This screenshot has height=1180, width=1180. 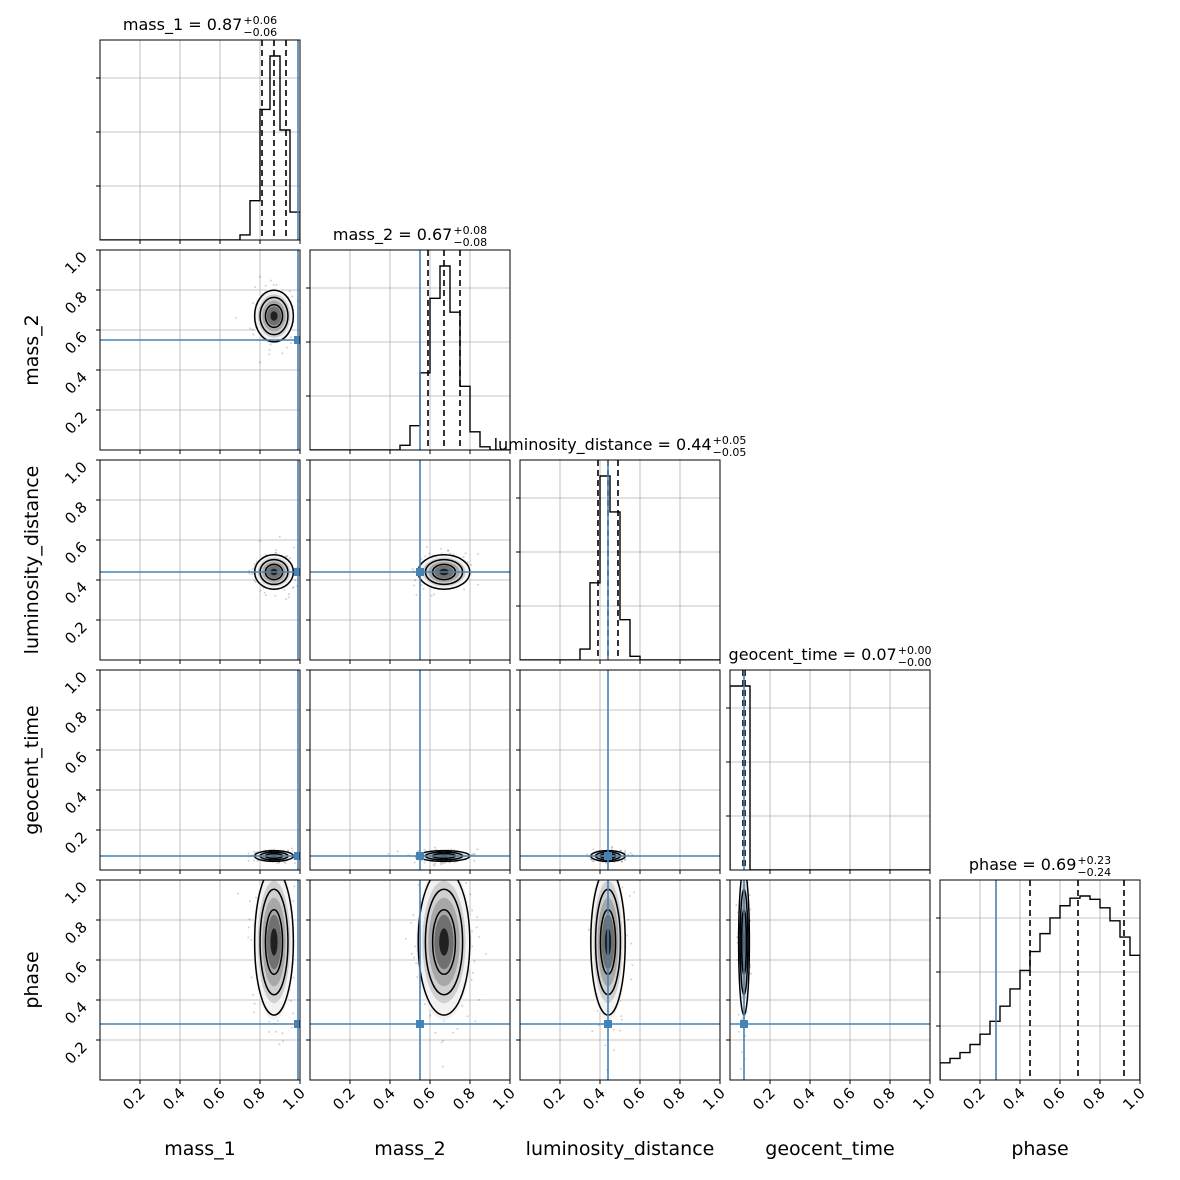 I want to click on title-minus: −0.00, so click(x=915, y=662).